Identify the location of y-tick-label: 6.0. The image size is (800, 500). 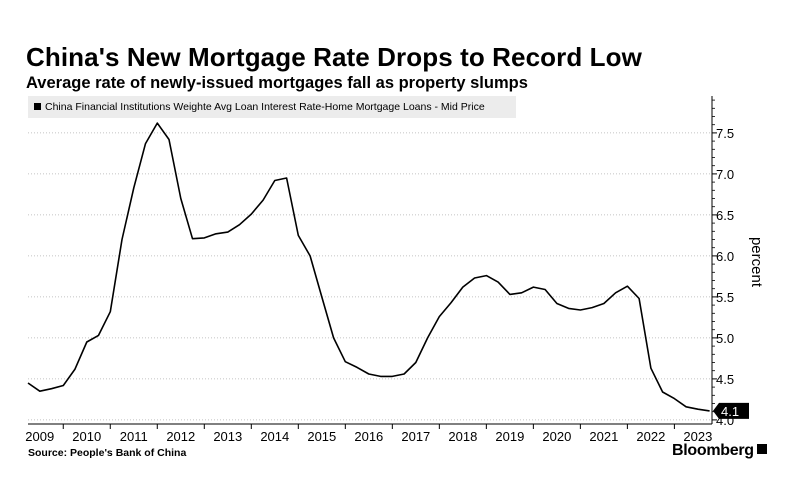
(725, 256).